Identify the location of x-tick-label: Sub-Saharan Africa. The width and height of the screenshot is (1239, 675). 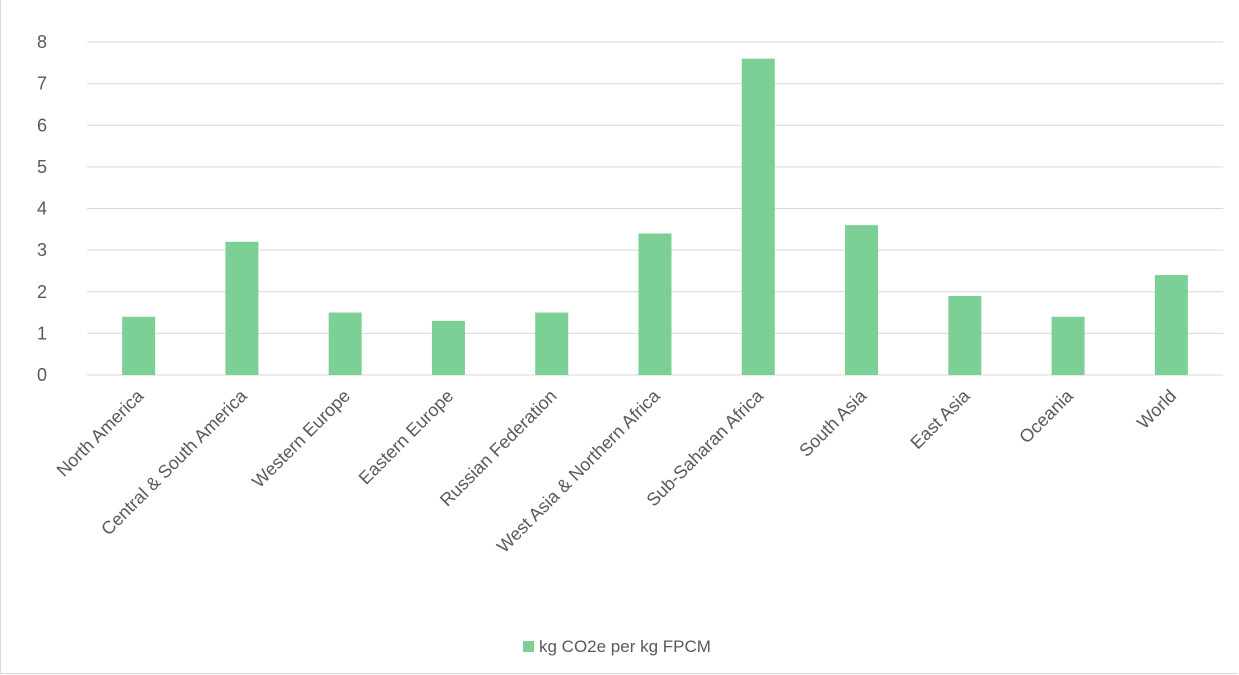
(705, 447).